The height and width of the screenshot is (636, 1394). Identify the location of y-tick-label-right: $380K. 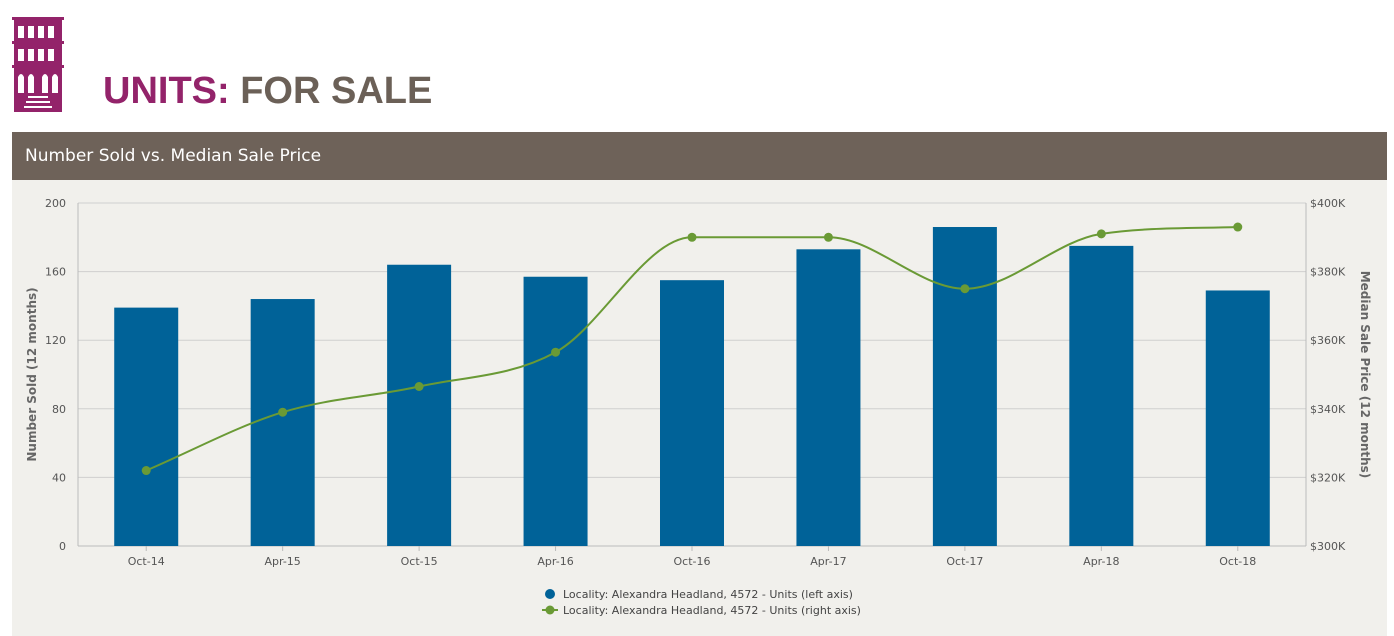
(1328, 272).